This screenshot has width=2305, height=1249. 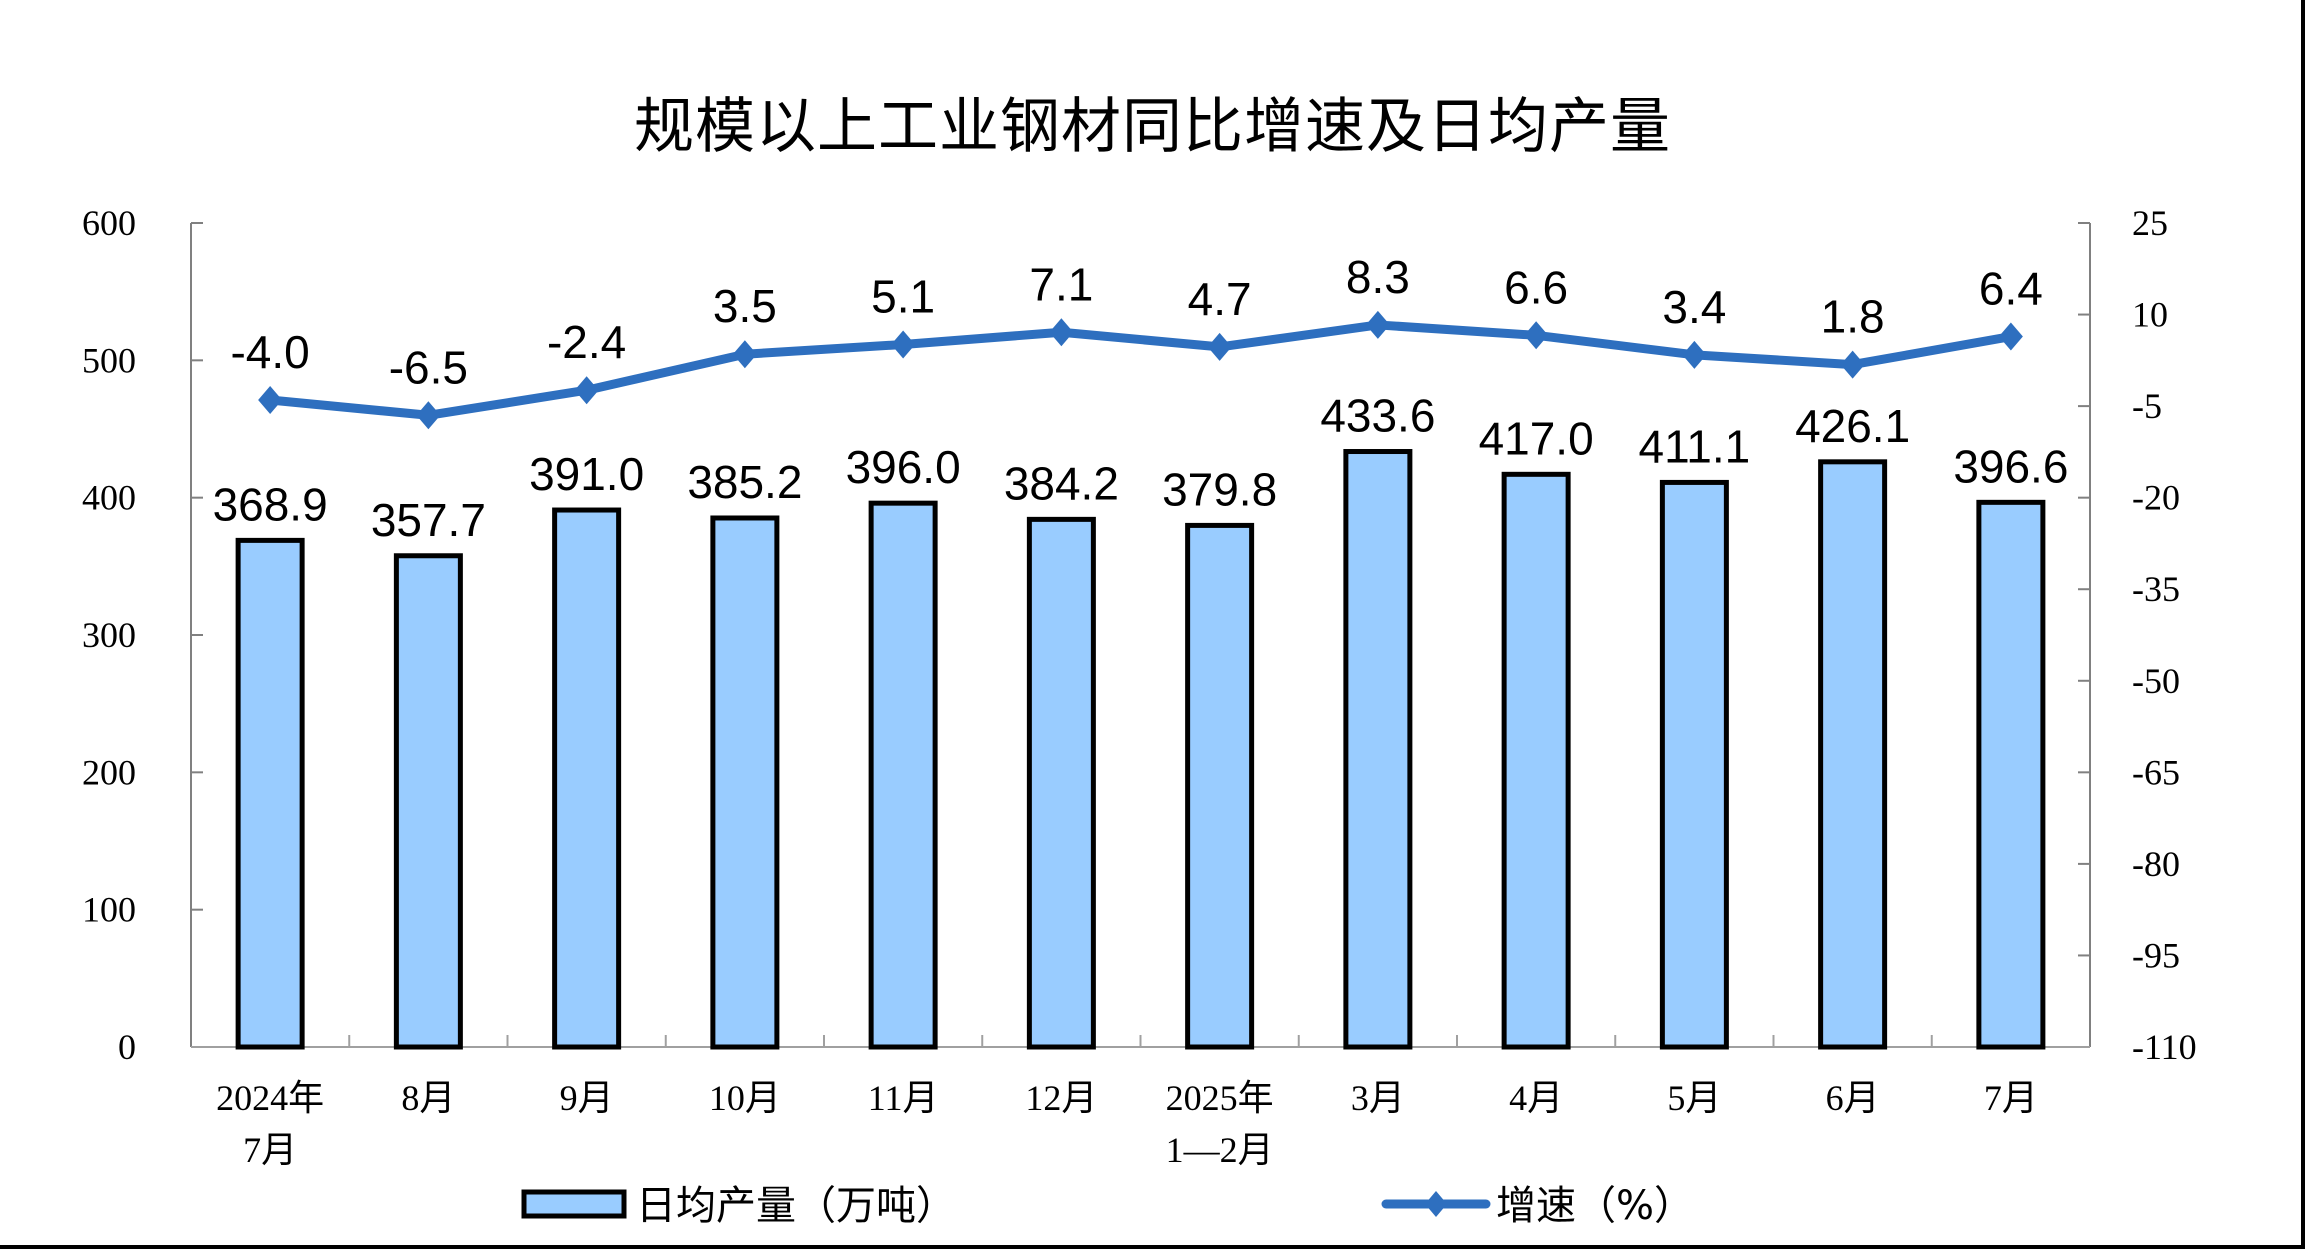 What do you see at coordinates (1852, 426) in the screenshot?
I see `bar-value-label: 426.1` at bounding box center [1852, 426].